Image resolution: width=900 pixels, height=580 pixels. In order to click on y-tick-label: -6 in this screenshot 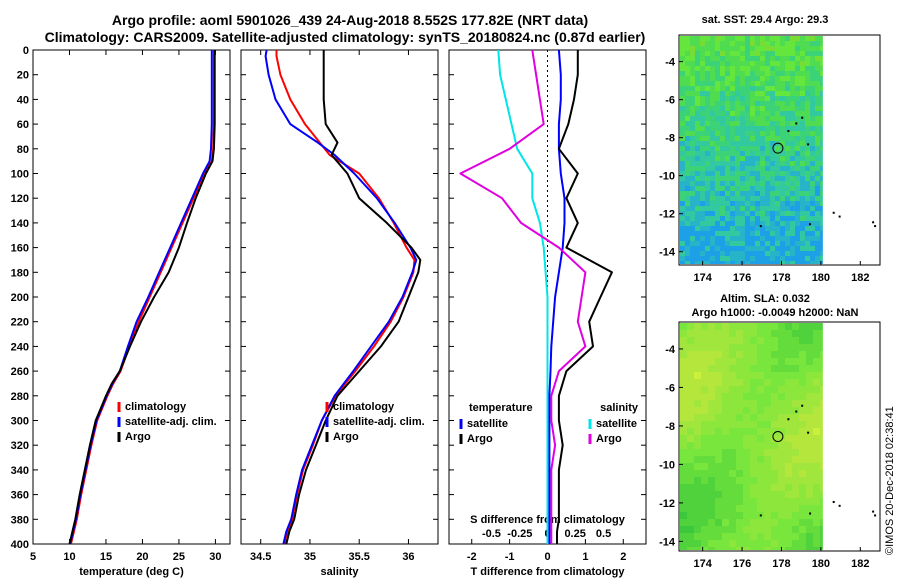, I will do `click(670, 101)`.